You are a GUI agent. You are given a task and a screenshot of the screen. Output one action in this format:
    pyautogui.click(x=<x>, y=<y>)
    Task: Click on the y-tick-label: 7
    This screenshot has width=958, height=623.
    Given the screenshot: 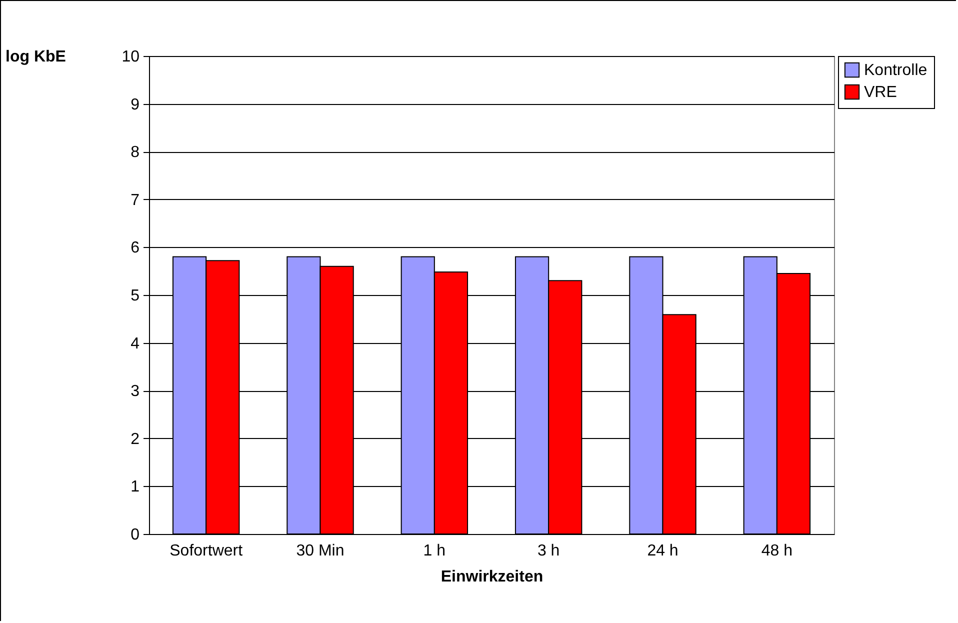 What is the action you would take?
    pyautogui.click(x=135, y=200)
    